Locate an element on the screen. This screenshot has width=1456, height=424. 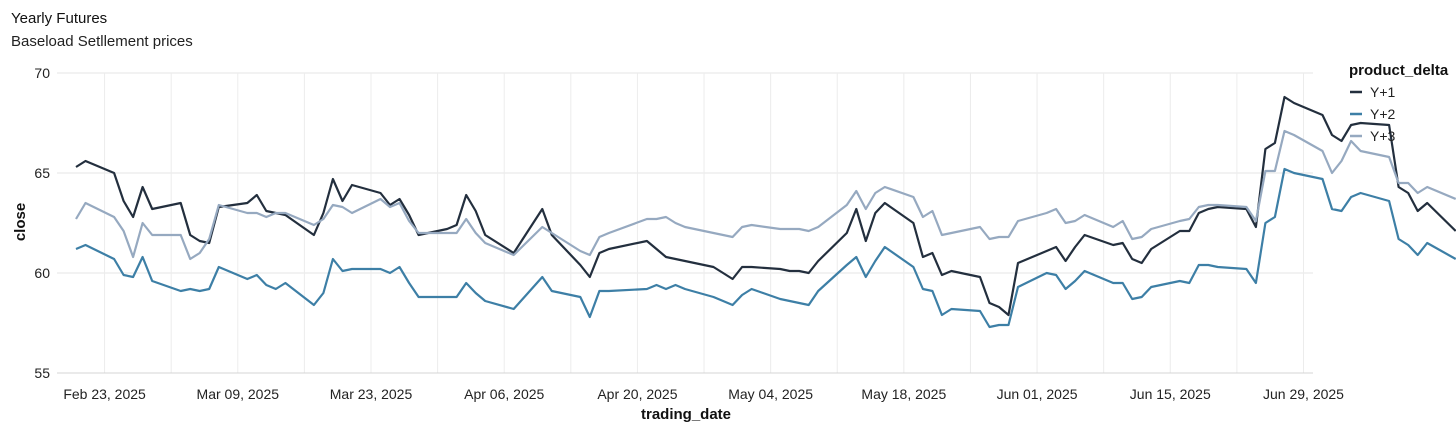
y-tick-label: 60 is located at coordinates (42, 273).